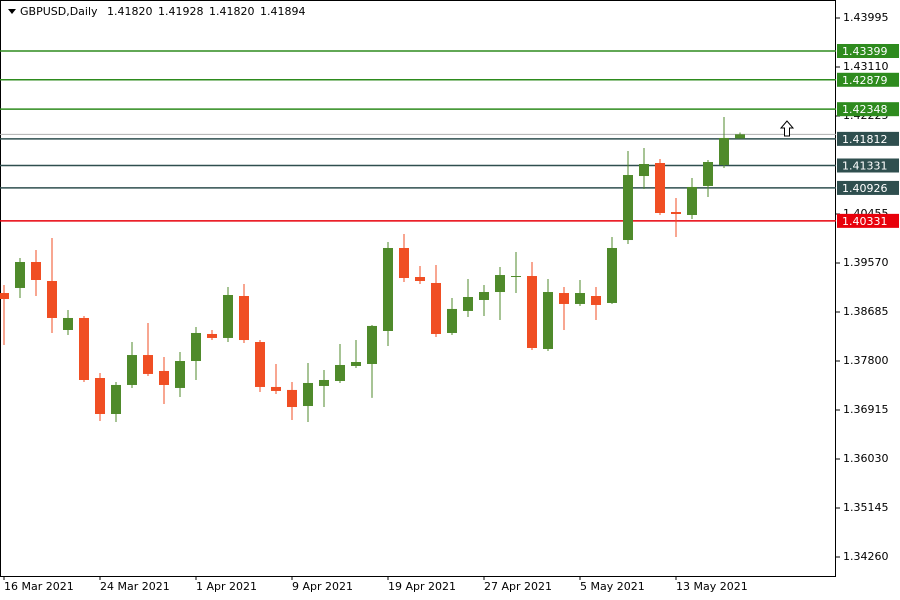 Image resolution: width=900 pixels, height=600 pixels. Describe the element at coordinates (232, 11) in the screenshot. I see `ohlc-low: 1.41820` at that location.